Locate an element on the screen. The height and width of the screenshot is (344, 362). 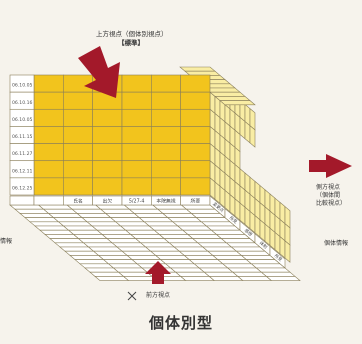
column-label-corner is located at coordinates (22, 200).